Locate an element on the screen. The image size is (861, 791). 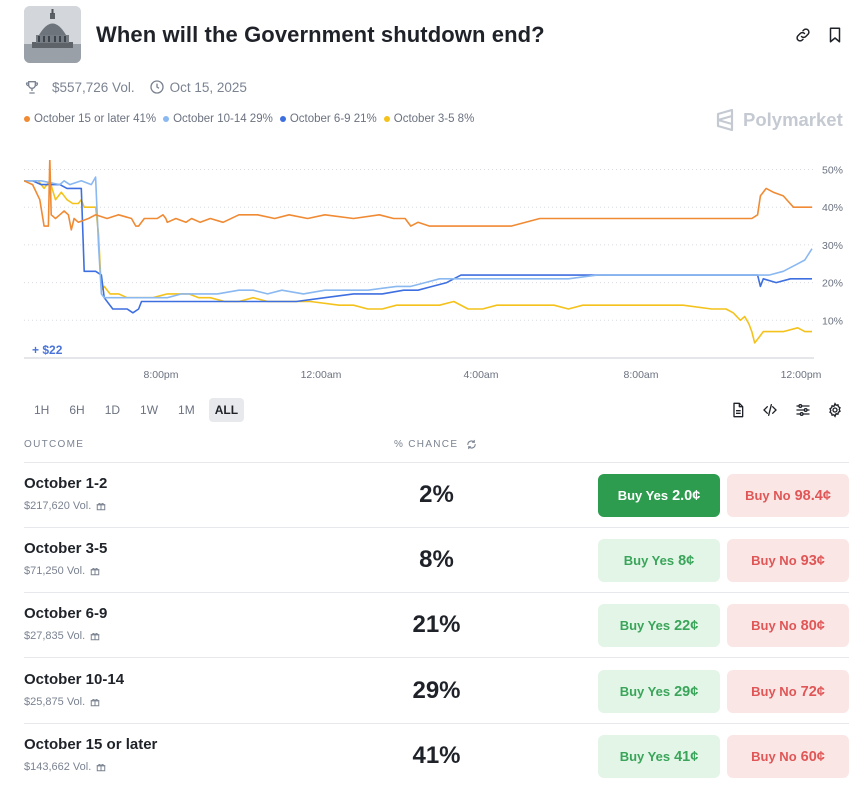
outcome-chance: 8% is located at coordinates (436, 559).